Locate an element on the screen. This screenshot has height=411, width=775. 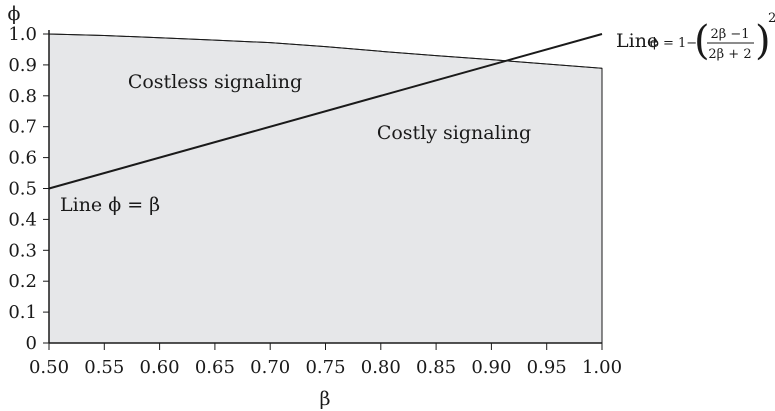
y-tick-label: 0.7 is located at coordinates (22, 127).